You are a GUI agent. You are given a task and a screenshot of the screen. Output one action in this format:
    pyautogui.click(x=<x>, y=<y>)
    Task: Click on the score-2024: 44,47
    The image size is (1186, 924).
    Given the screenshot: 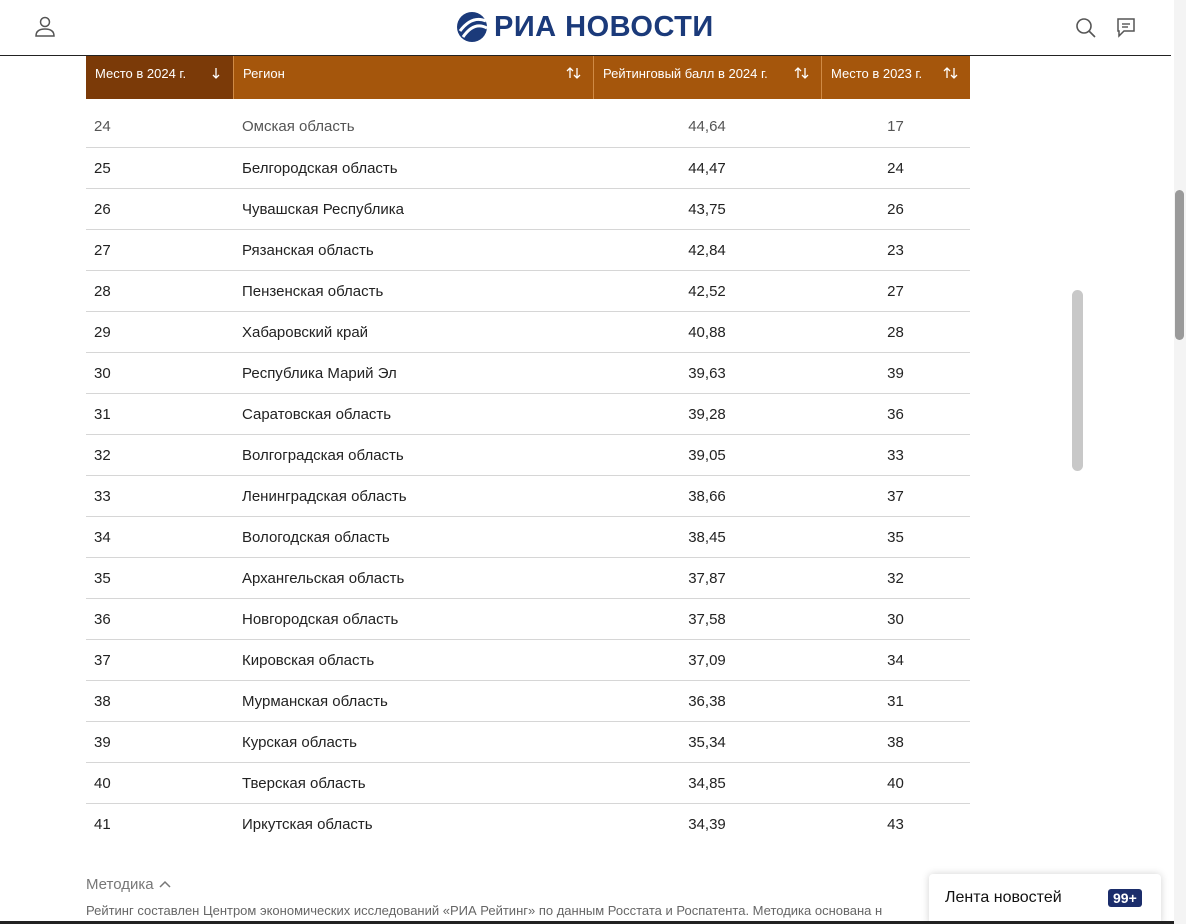 What is the action you would take?
    pyautogui.click(x=707, y=168)
    